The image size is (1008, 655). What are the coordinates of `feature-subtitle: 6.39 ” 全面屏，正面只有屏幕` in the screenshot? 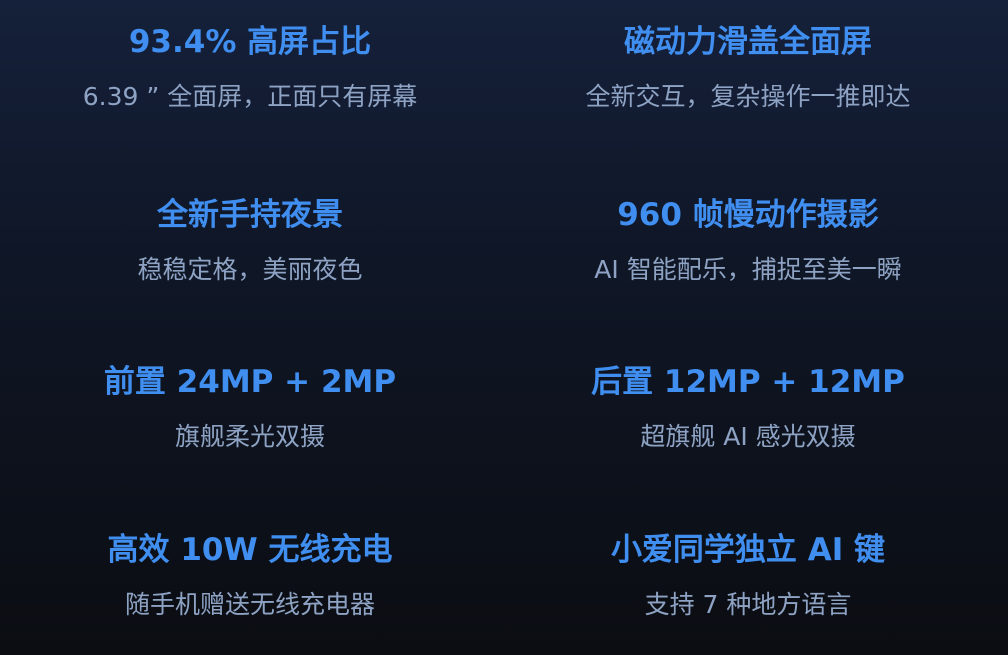 It's located at (250, 96).